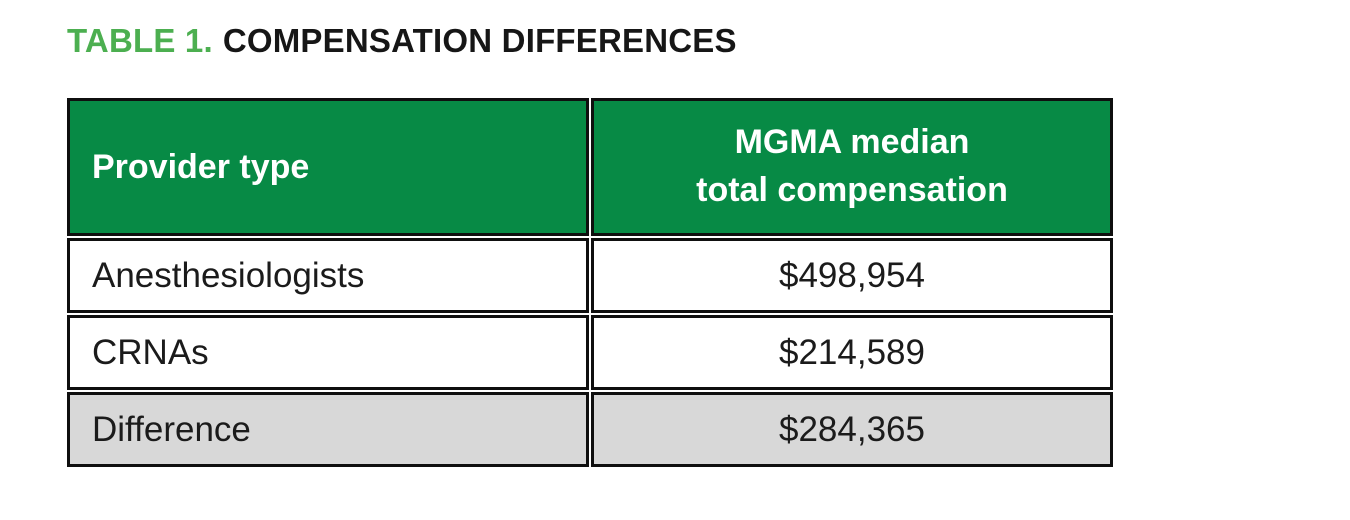 The image size is (1350, 520). I want to click on table-title: TABLE 1. COMPENSATION DIFFERENCES, so click(708, 41).